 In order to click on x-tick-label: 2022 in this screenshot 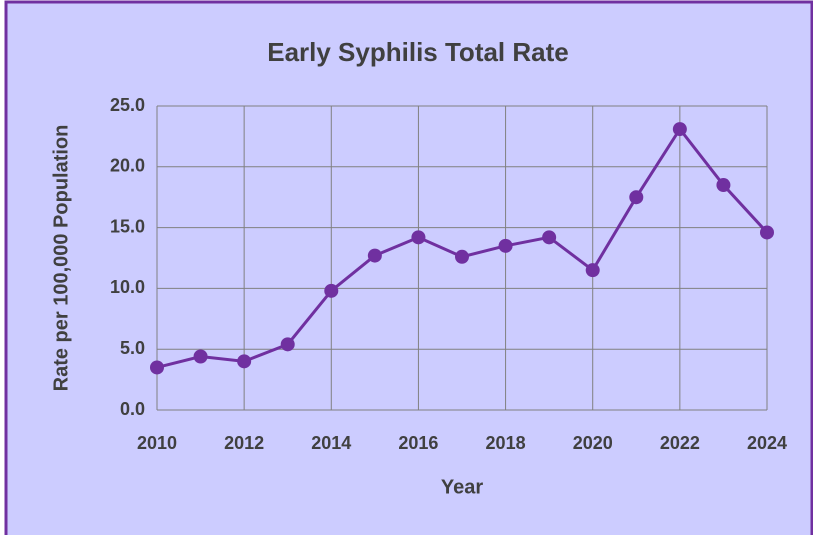, I will do `click(680, 443)`.